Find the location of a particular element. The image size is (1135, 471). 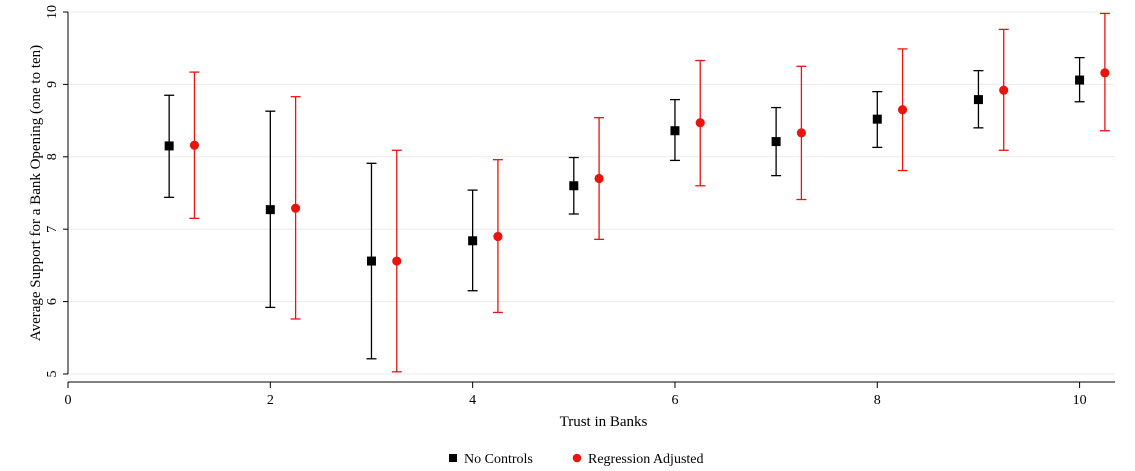

x-axis-ticks: 0 2 4 6 8 10 is located at coordinates (576, 395).